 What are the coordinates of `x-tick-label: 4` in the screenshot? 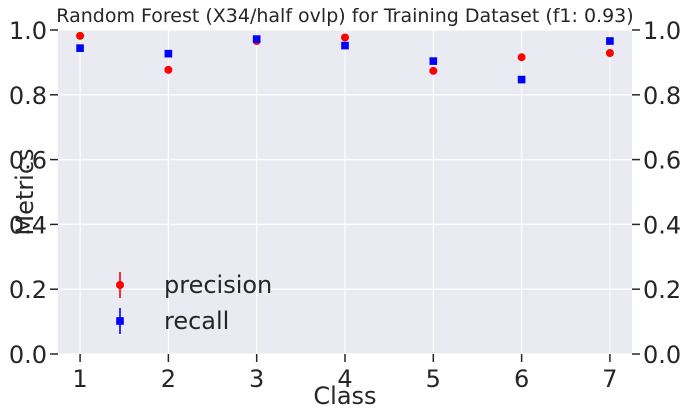 It's located at (344, 379).